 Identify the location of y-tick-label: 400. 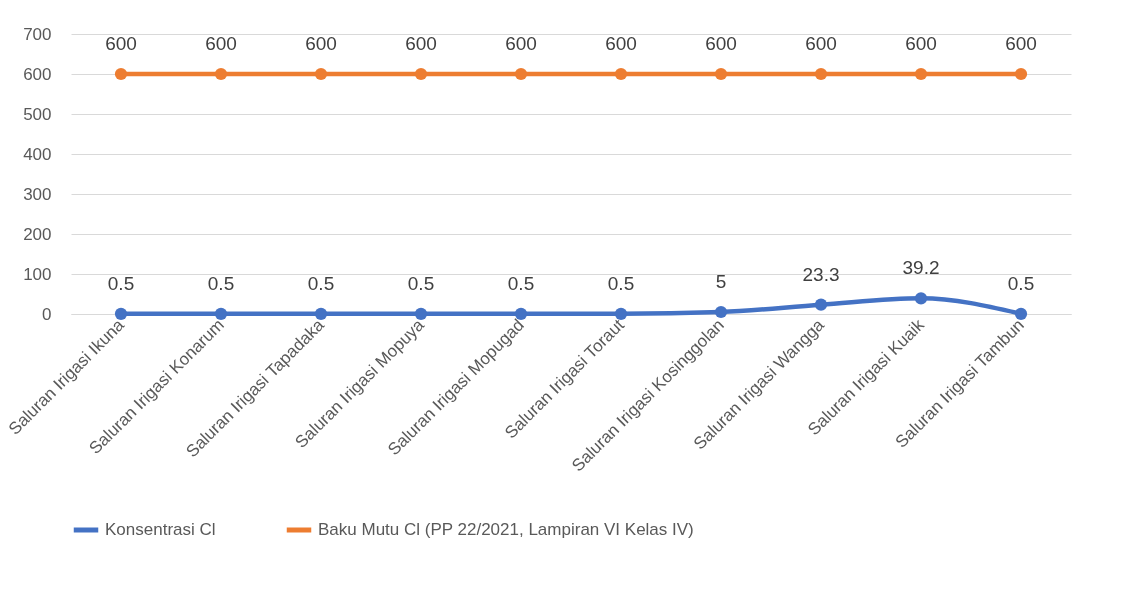
(37, 154).